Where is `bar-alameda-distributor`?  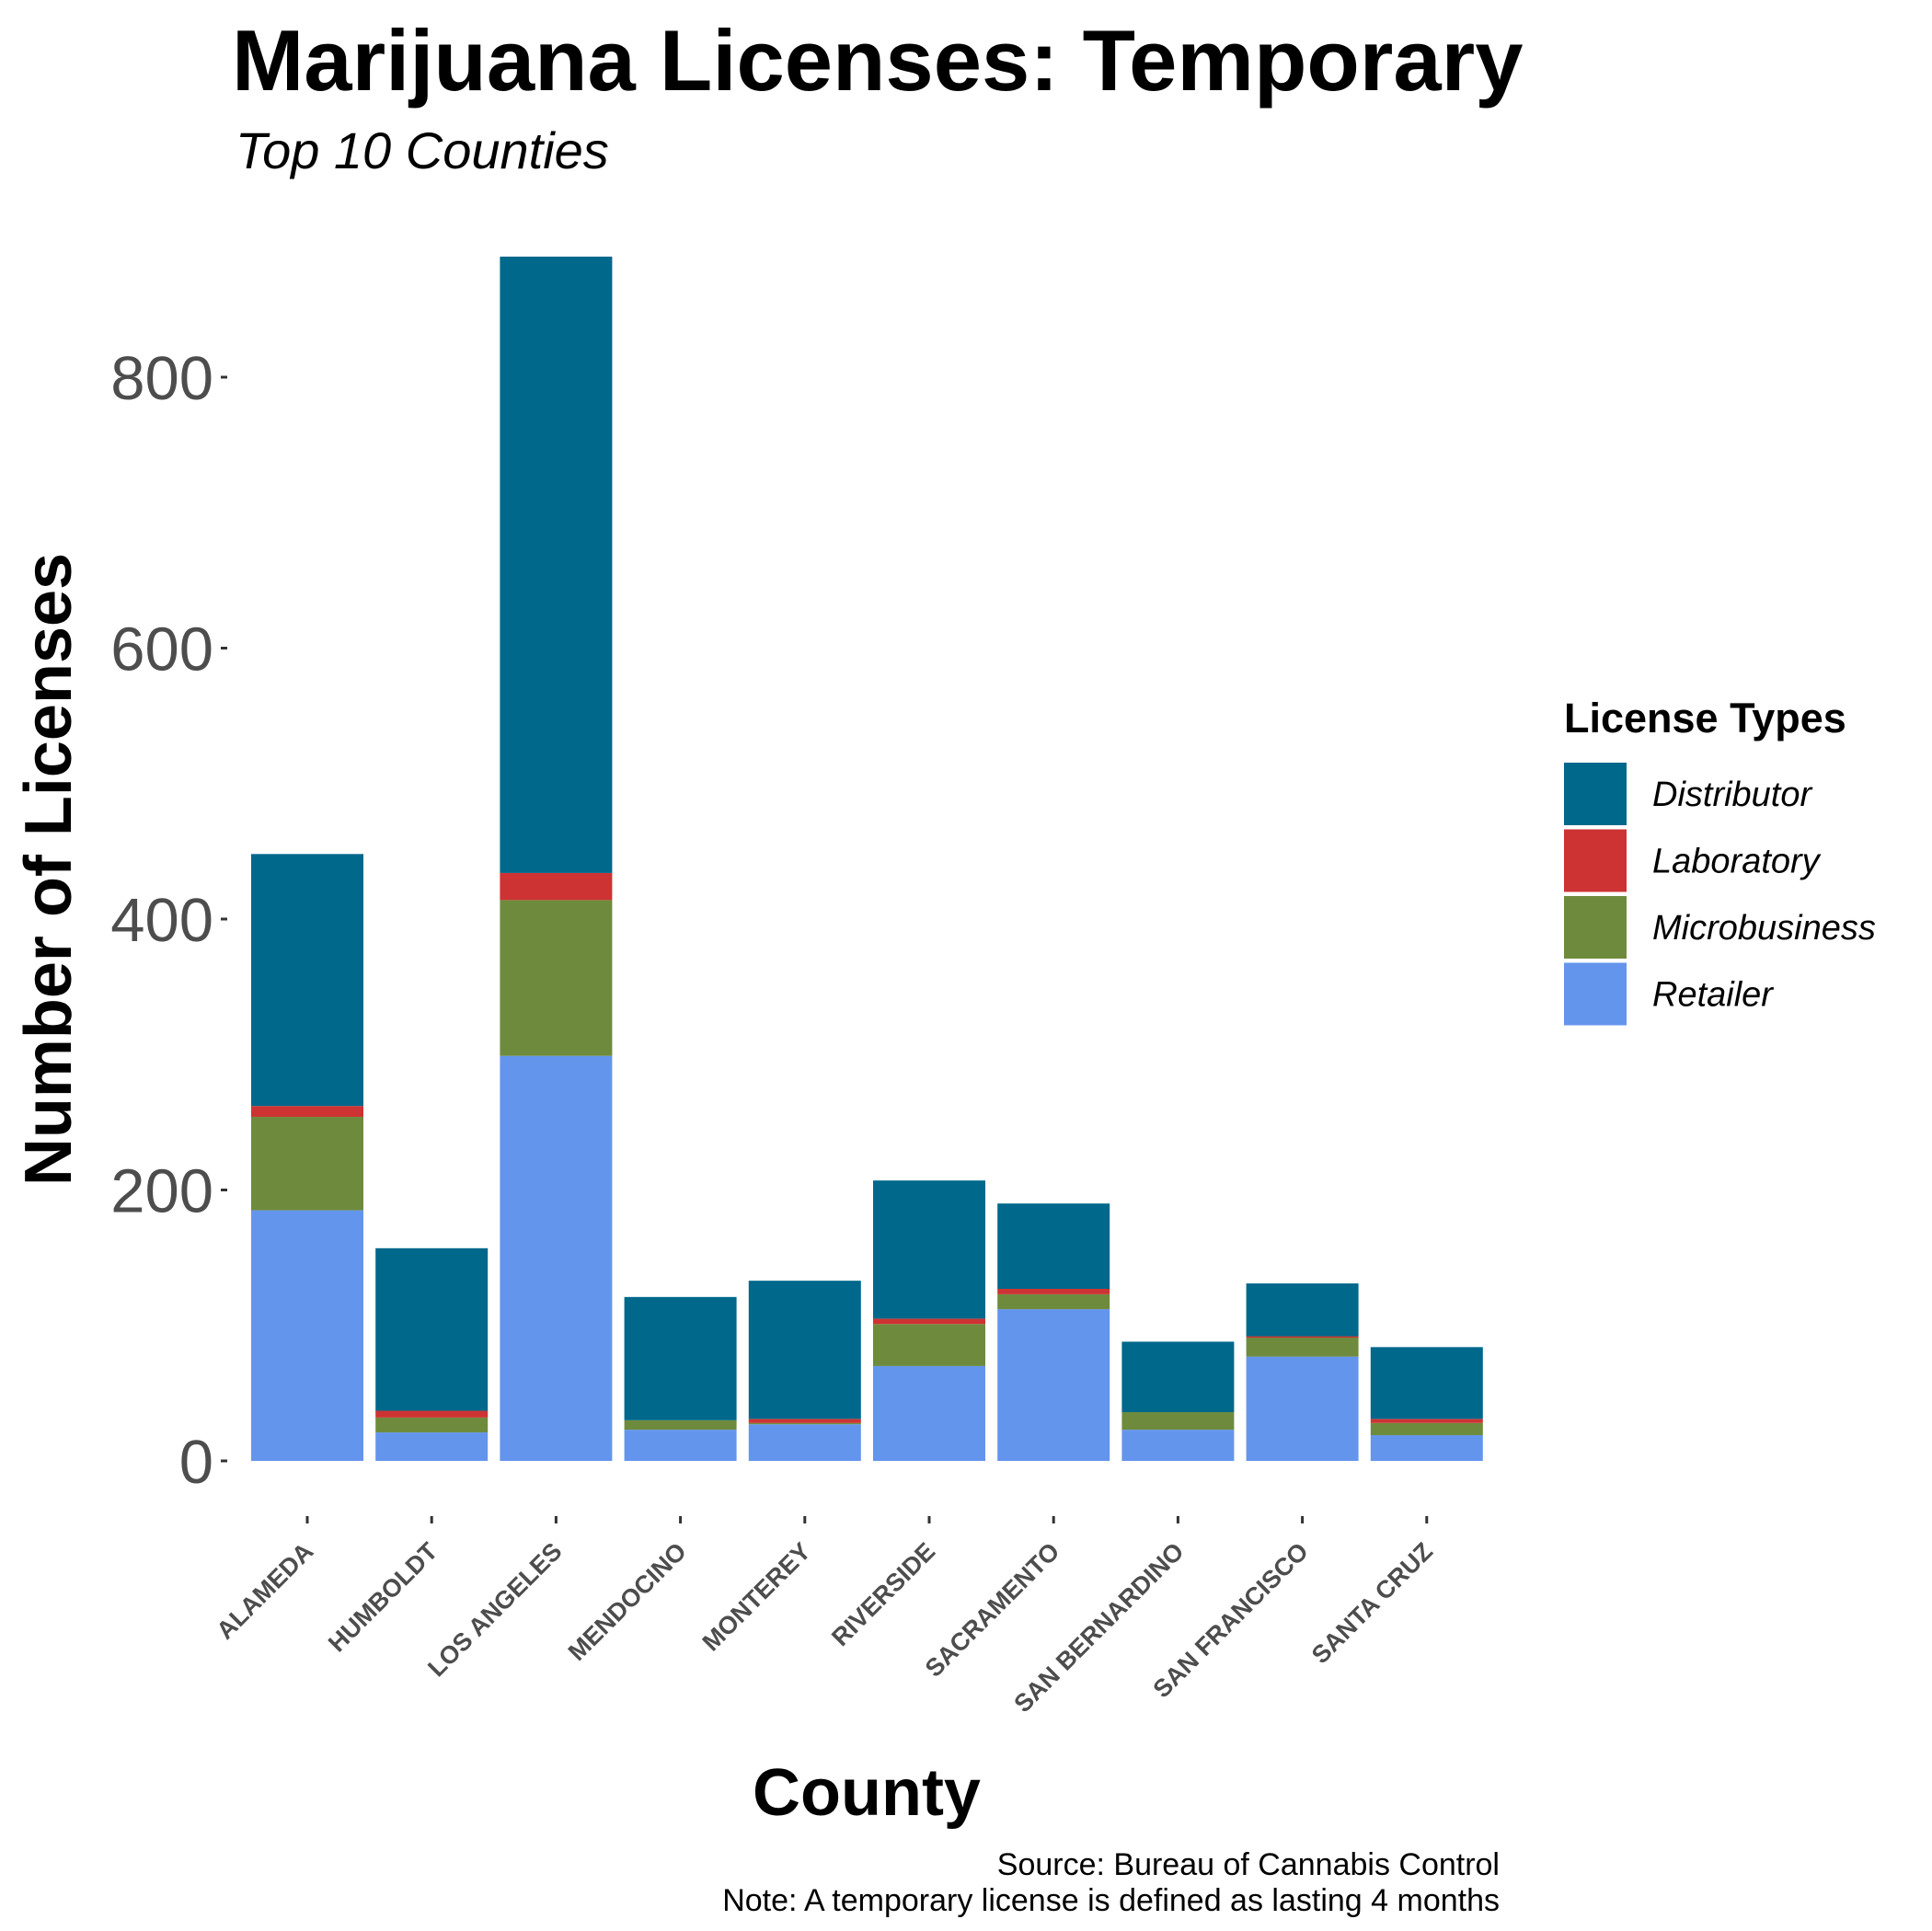
bar-alameda-distributor is located at coordinates (307, 981).